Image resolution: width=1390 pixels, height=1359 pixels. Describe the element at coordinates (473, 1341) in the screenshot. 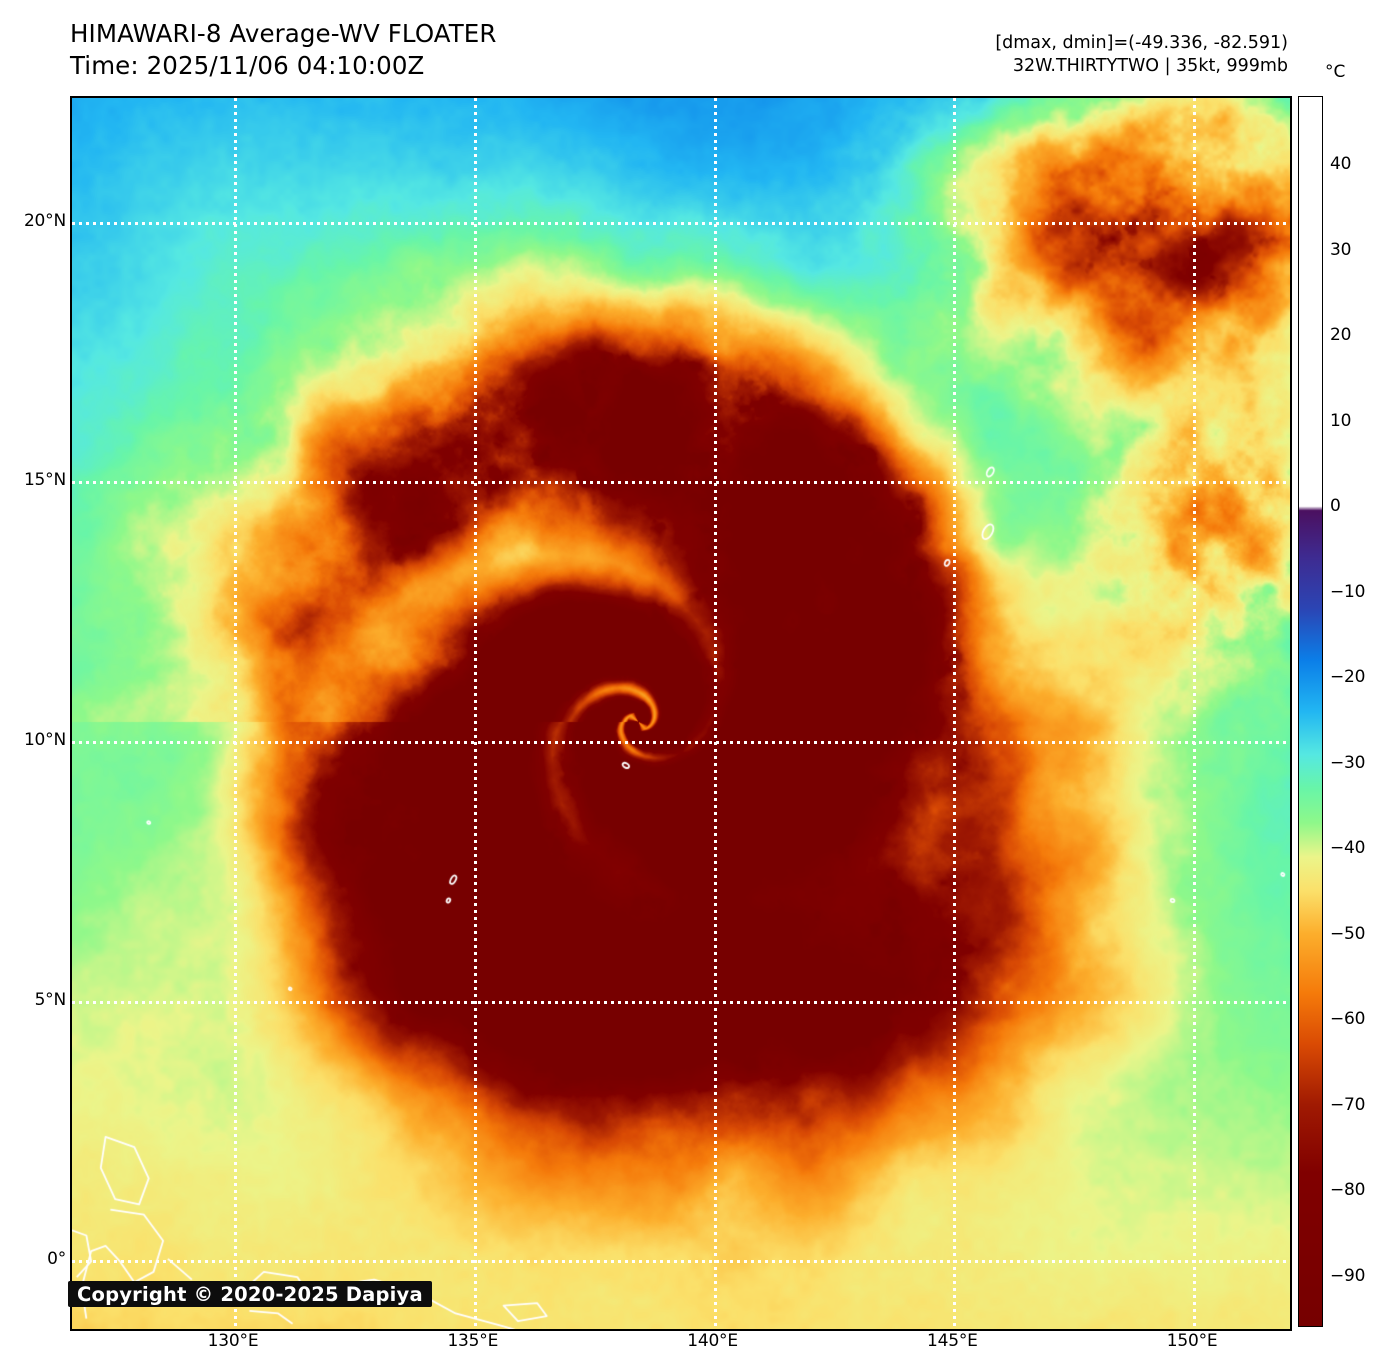

I see `x-tick-label: 135°E` at that location.